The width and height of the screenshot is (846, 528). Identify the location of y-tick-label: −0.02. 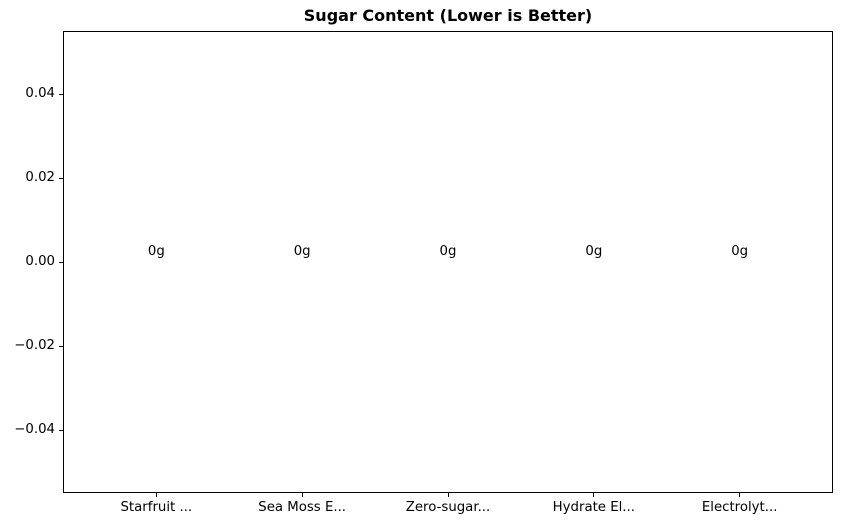
(34, 345).